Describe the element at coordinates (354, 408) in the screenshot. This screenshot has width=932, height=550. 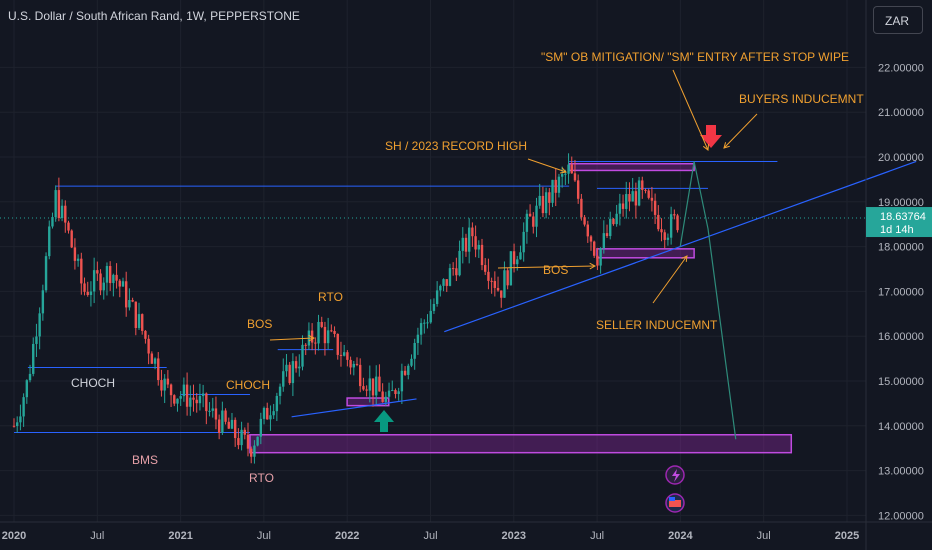
I see `trendline` at that location.